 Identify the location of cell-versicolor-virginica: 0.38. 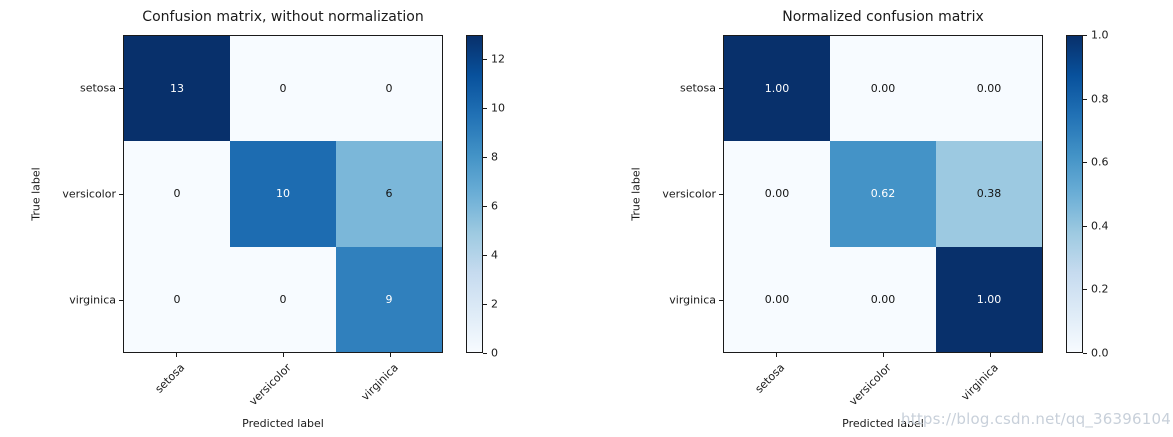
(989, 194).